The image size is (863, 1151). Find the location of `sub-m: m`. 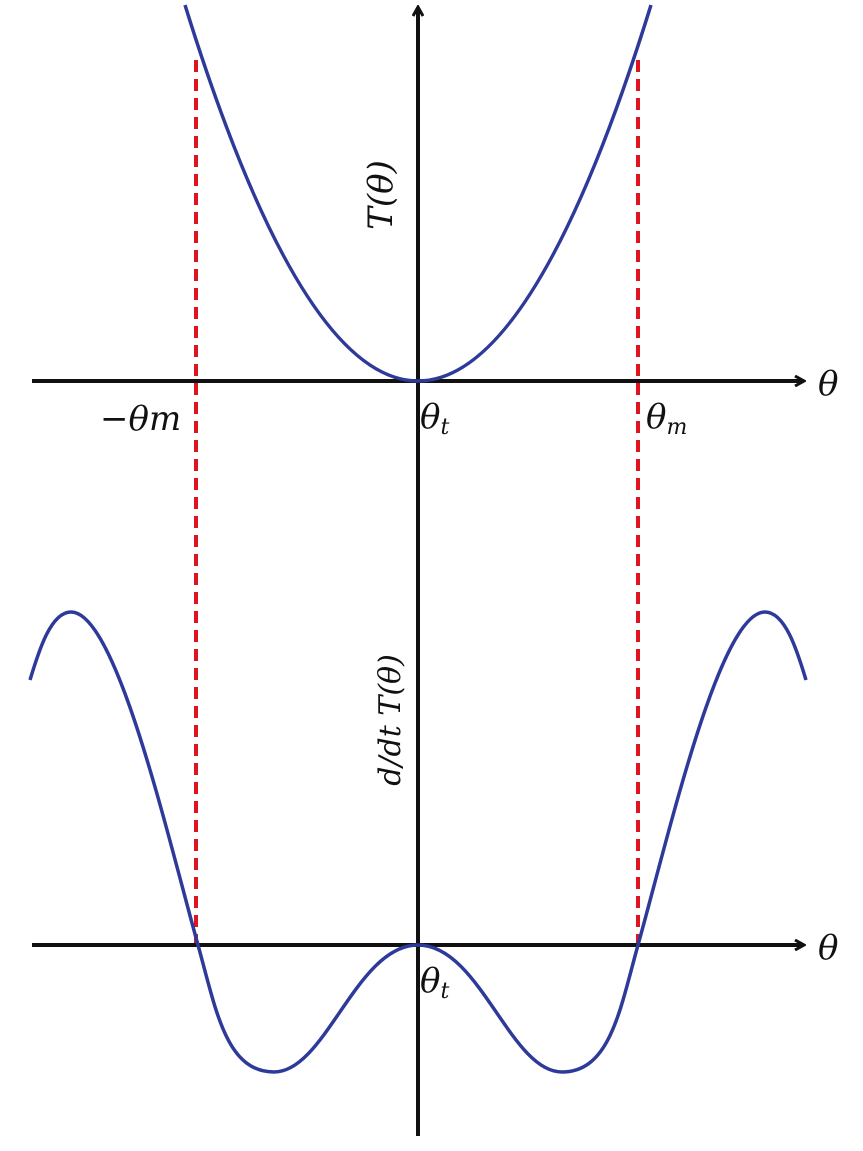

sub-m: m is located at coordinates (676, 427).